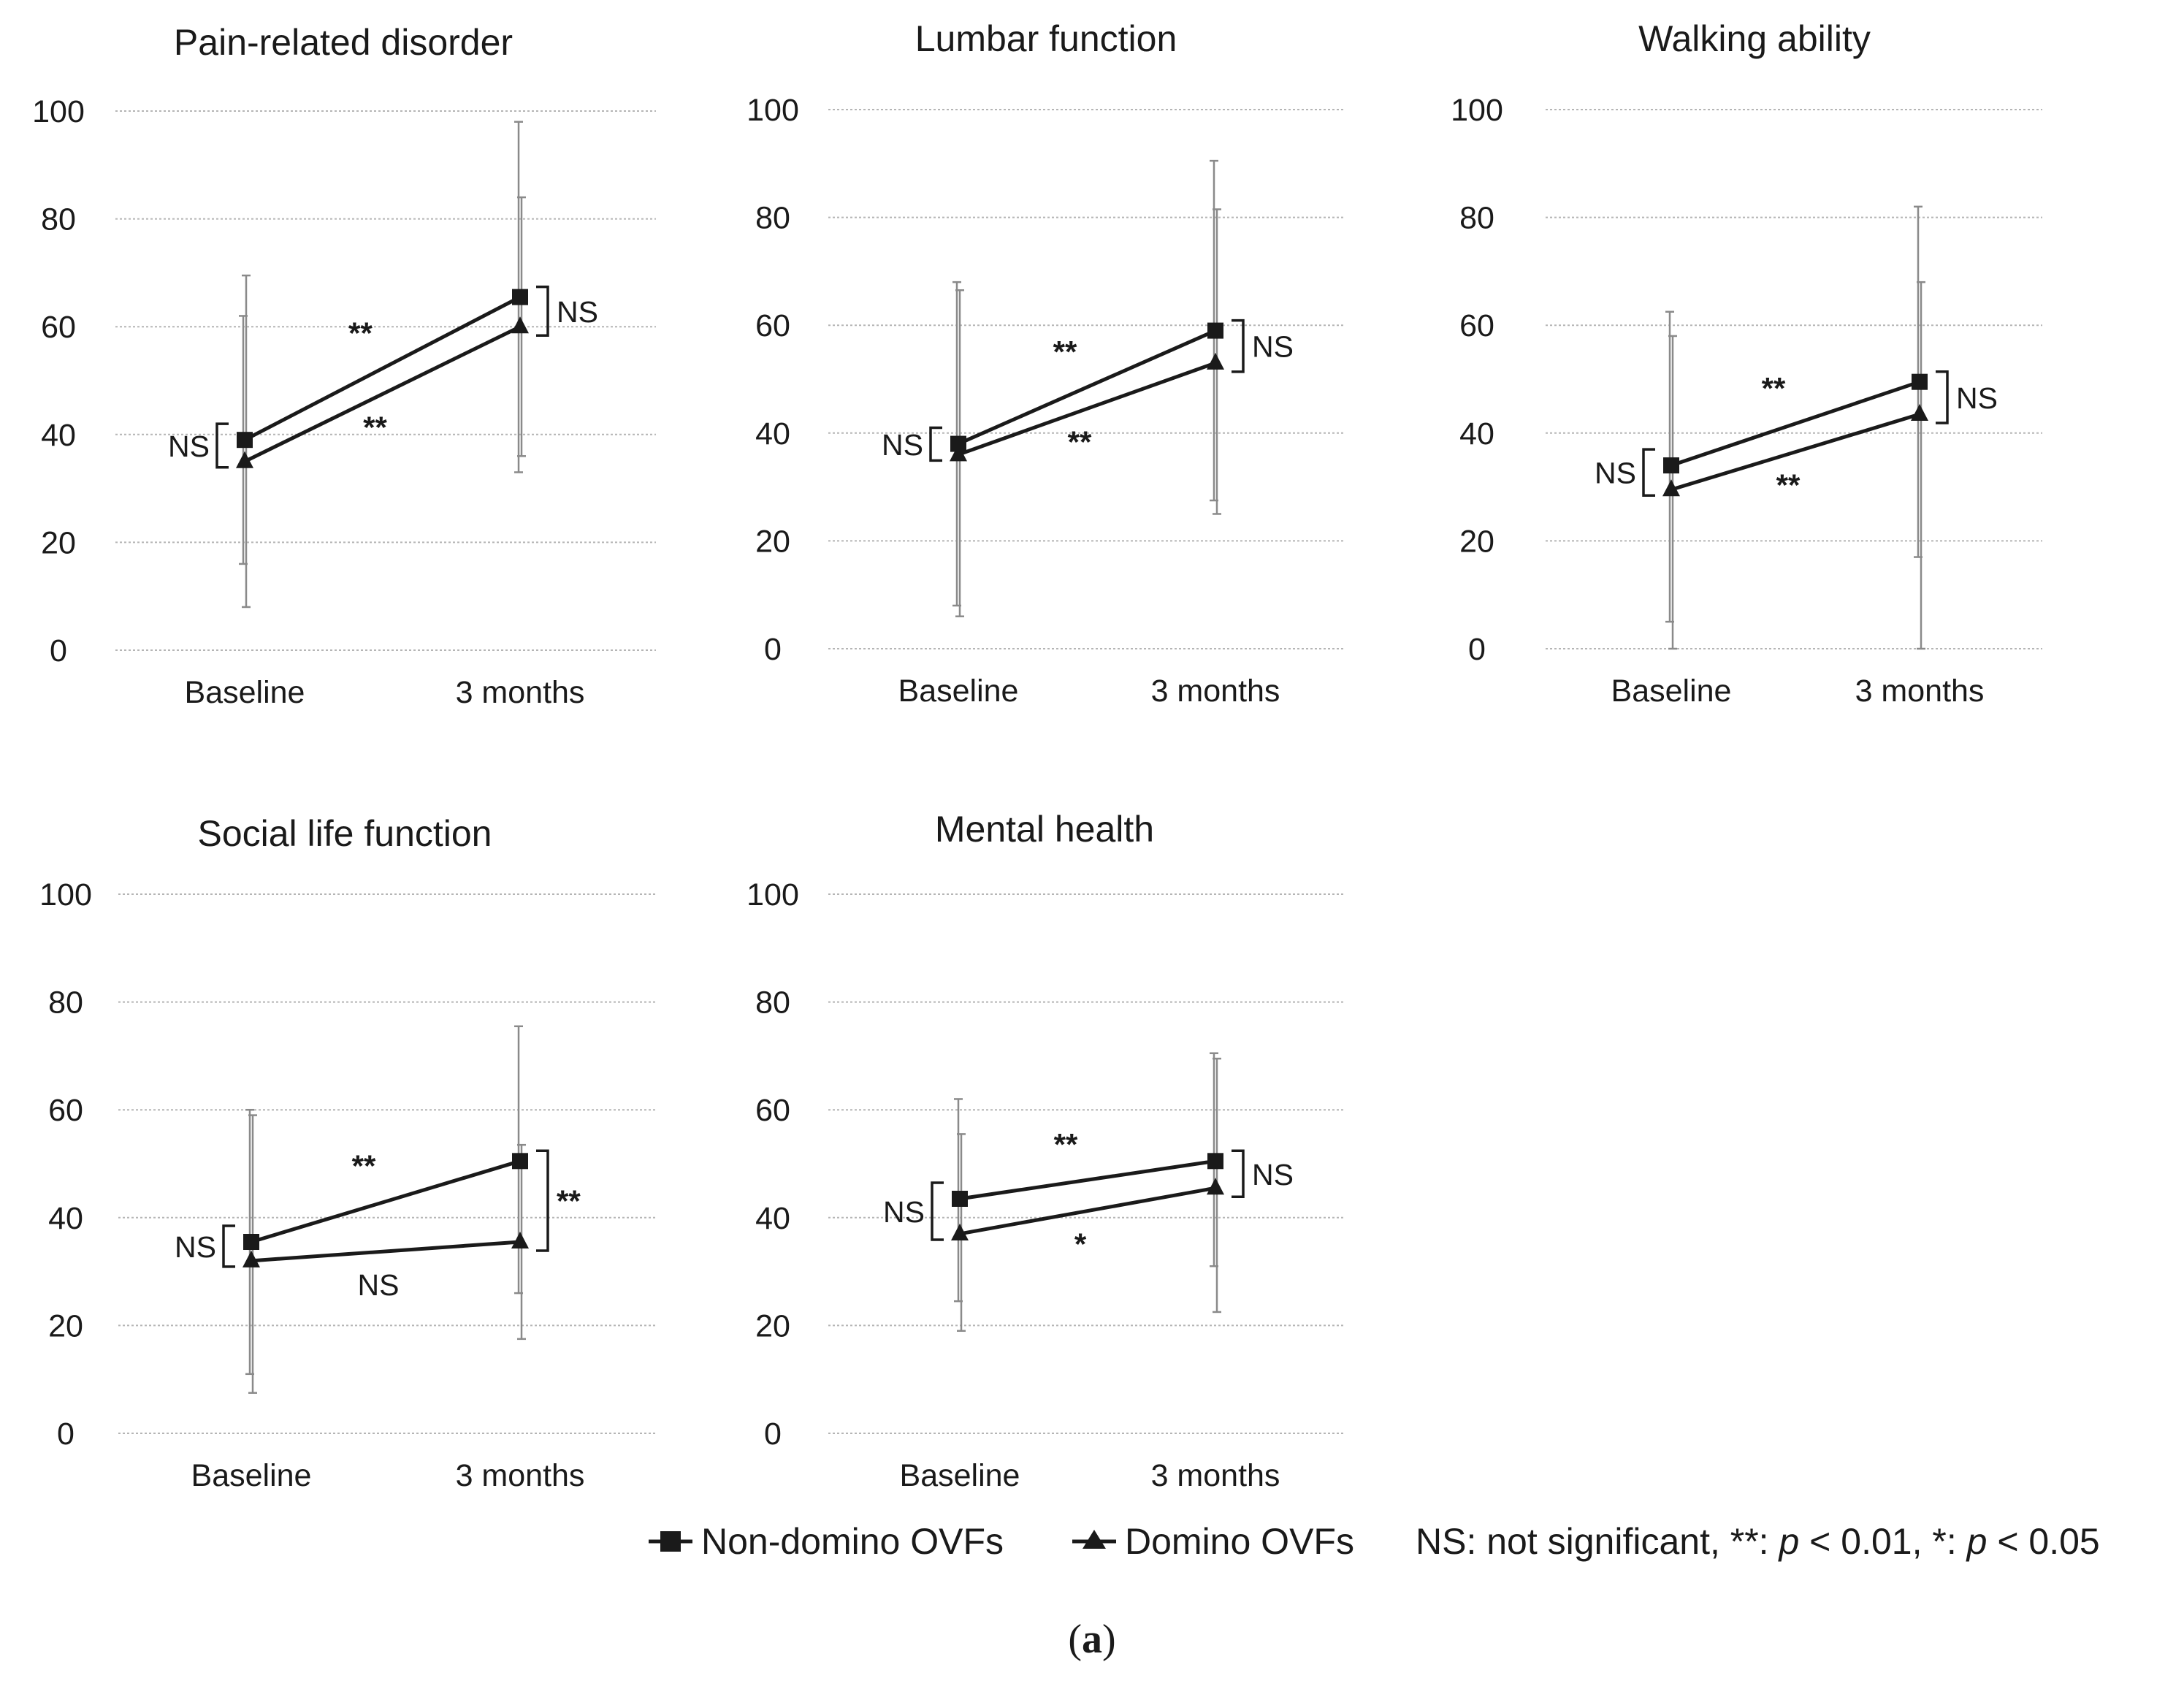 This screenshot has width=2184, height=1689. What do you see at coordinates (2043, 1541) in the screenshot?
I see `significance-note-end: < 0.05` at bounding box center [2043, 1541].